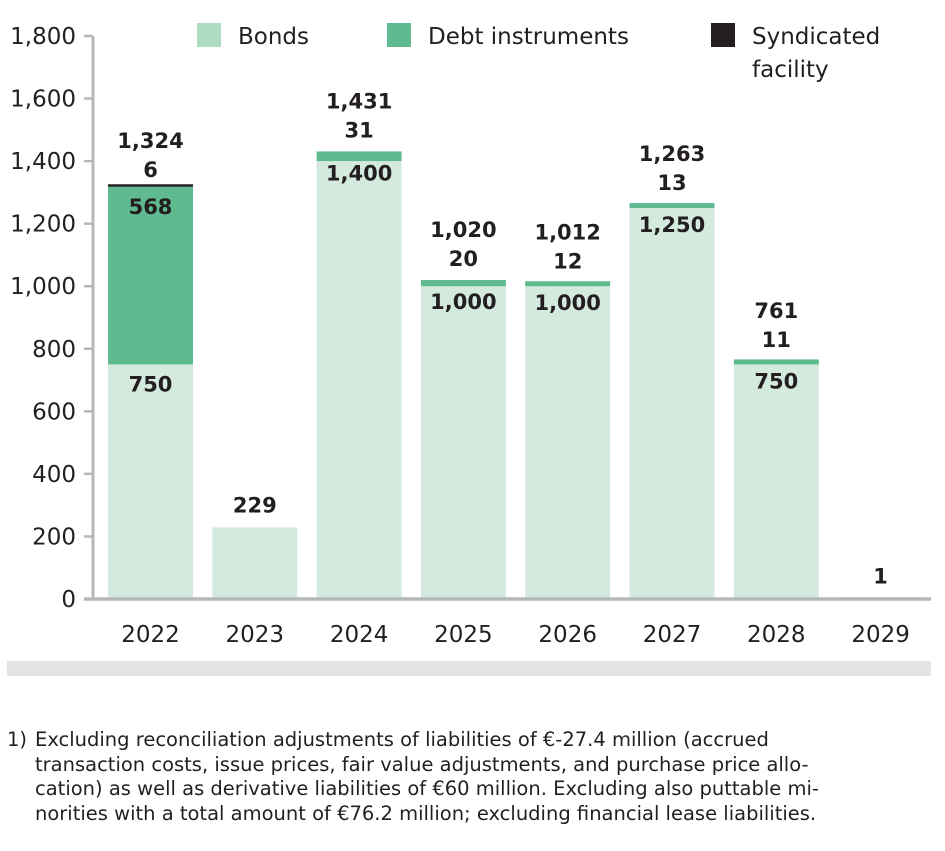 This screenshot has height=851, width=945. I want to click on x-tick-label: 2022, so click(150, 635).